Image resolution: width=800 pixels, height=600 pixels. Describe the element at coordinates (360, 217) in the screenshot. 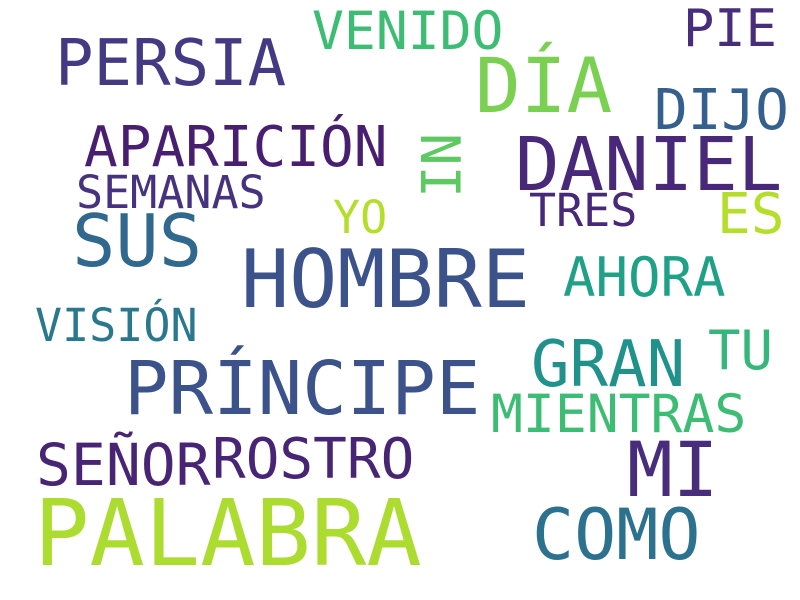

I see `word-yo: YO` at that location.